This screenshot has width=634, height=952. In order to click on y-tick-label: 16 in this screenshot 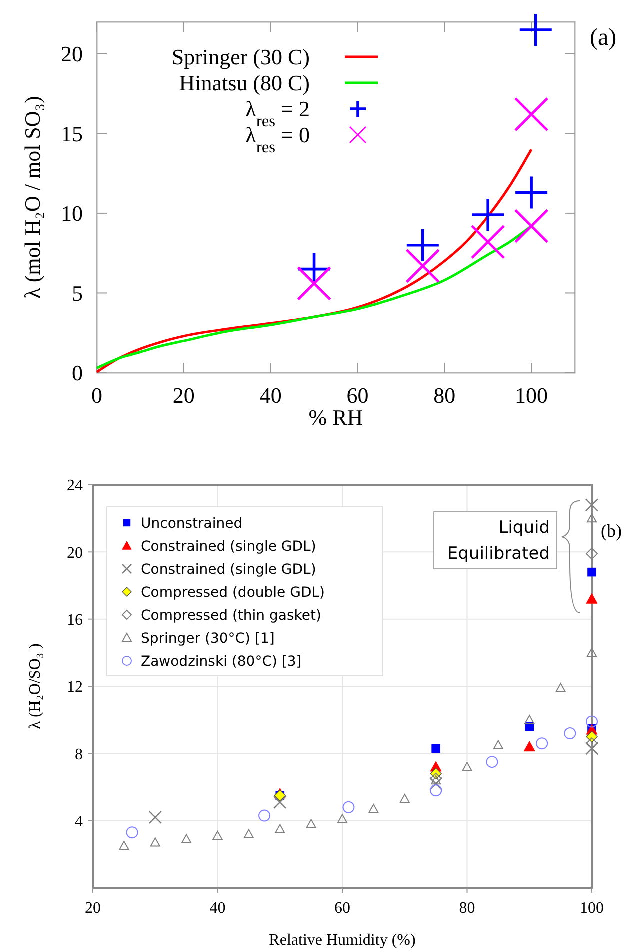, I will do `click(75, 620)`.